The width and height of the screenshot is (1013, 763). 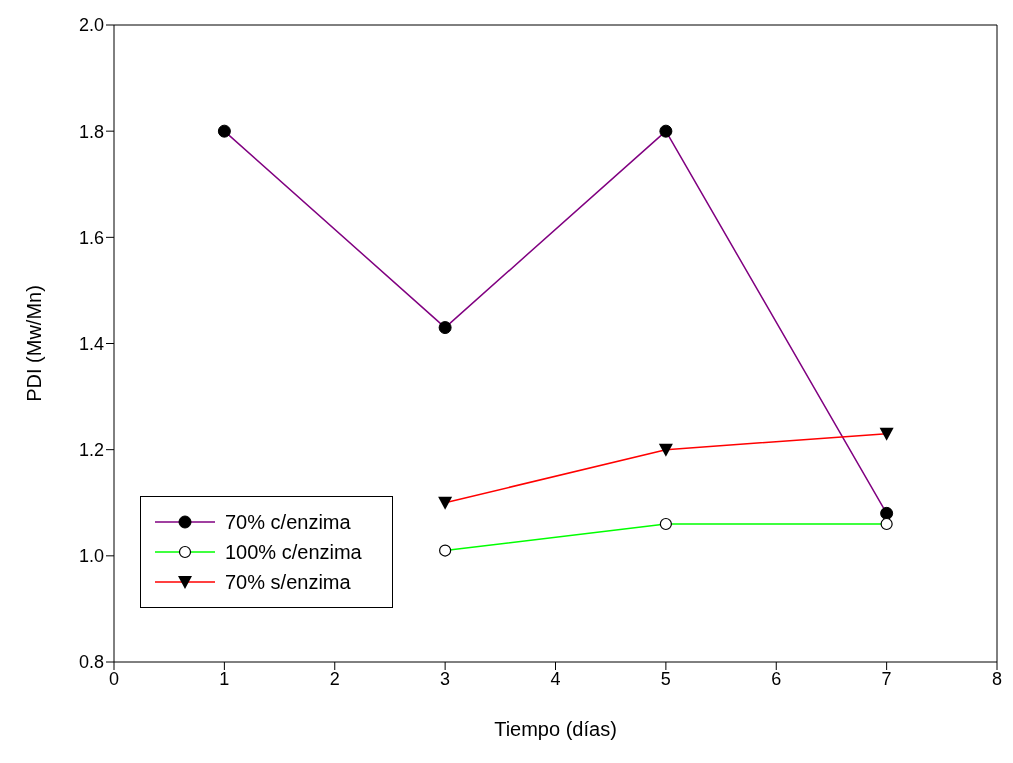 What do you see at coordinates (91, 25) in the screenshot?
I see `y-tick-label: 2.0` at bounding box center [91, 25].